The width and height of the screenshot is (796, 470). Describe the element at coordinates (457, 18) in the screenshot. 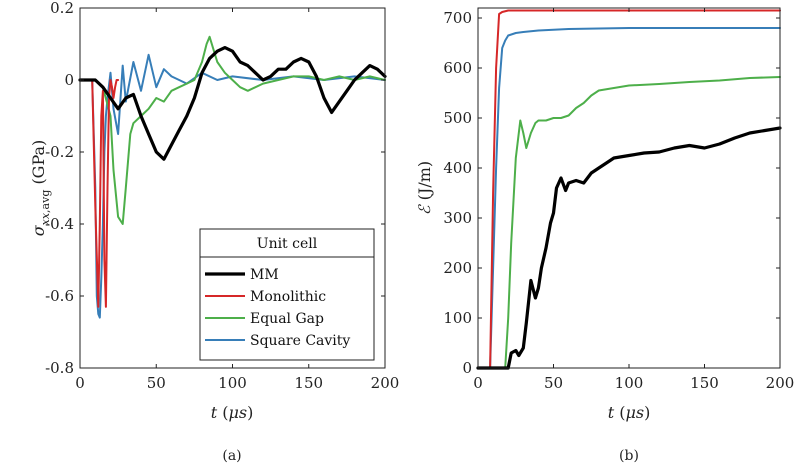

I see `y-tick-label: 700` at that location.